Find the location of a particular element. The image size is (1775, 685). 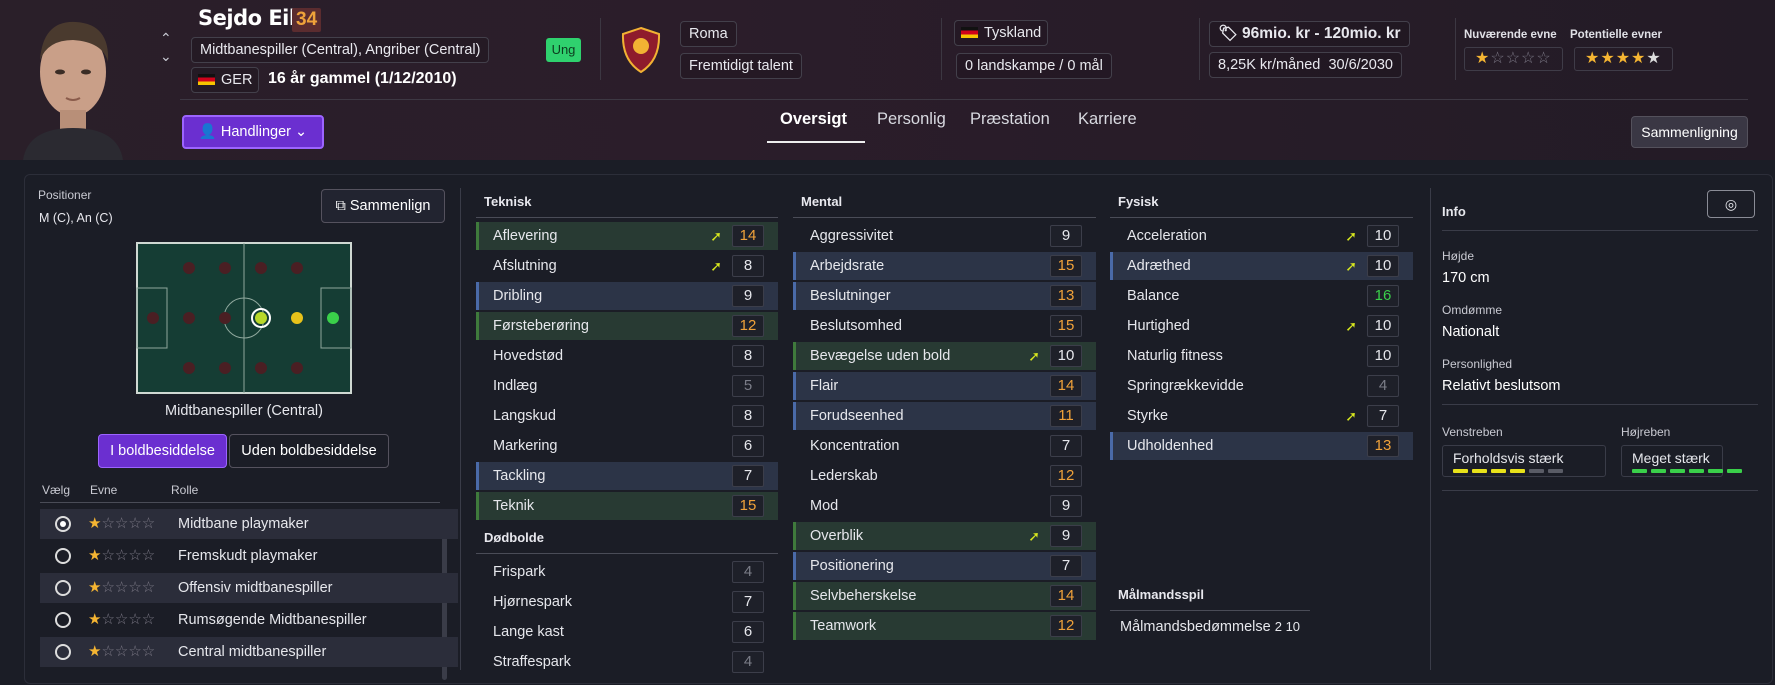

attribute-value: 5 is located at coordinates (748, 386).